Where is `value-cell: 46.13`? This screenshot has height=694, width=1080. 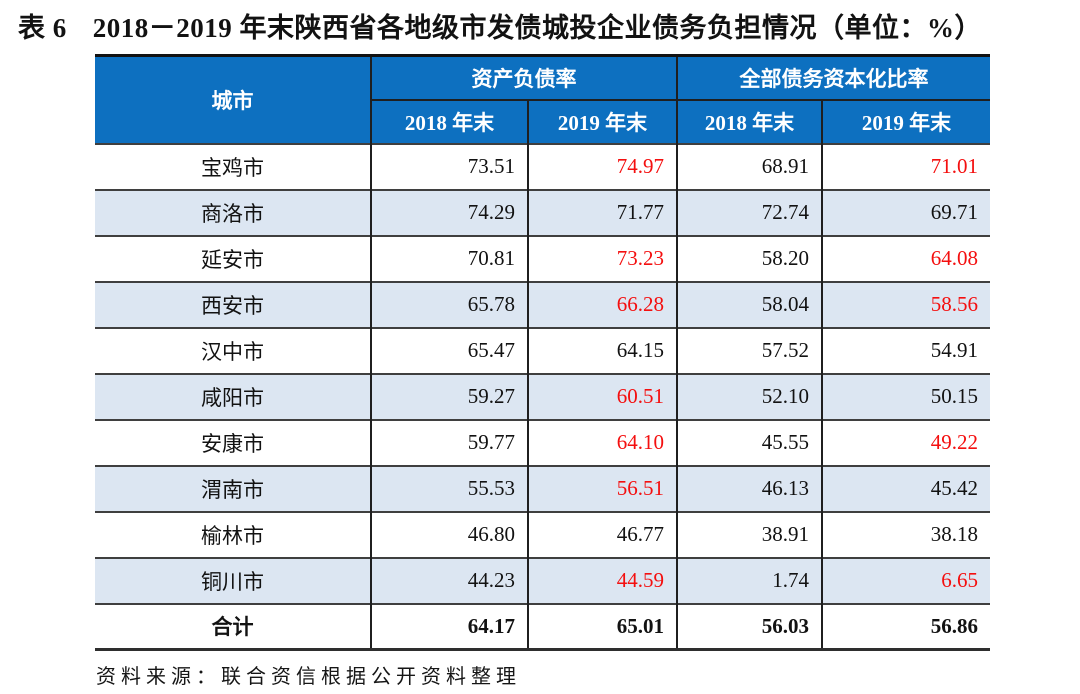
value-cell: 46.13 is located at coordinates (749, 488).